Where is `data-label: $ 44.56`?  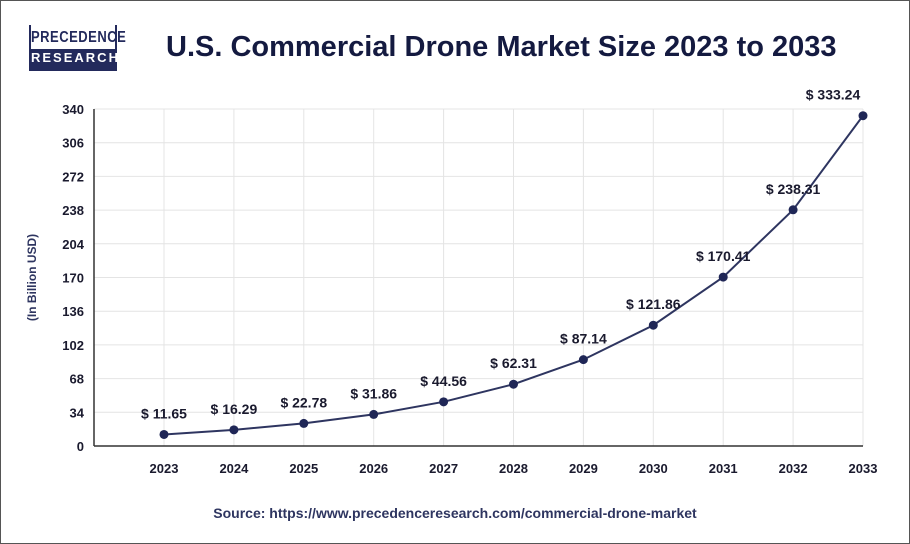
data-label: $ 44.56 is located at coordinates (443, 381).